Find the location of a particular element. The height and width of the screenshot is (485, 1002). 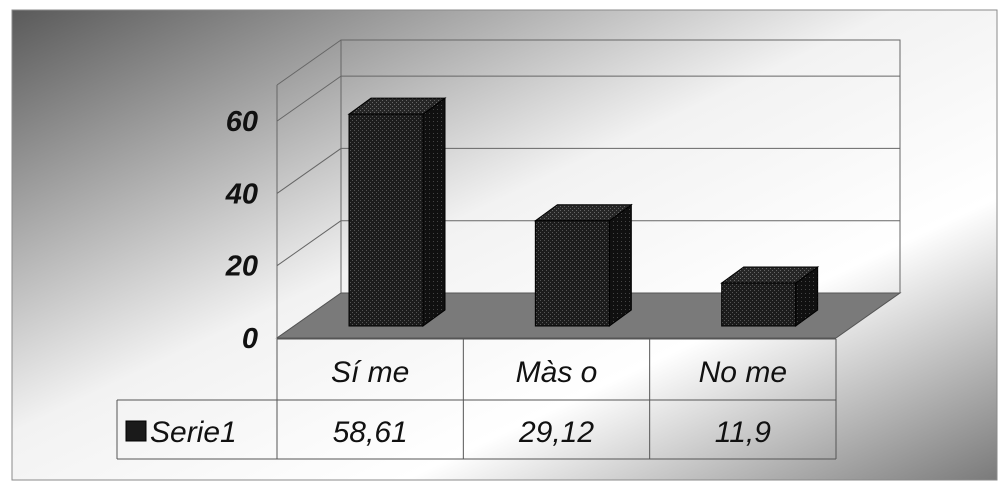

data-value-label: 29,12 is located at coordinates (556, 432).